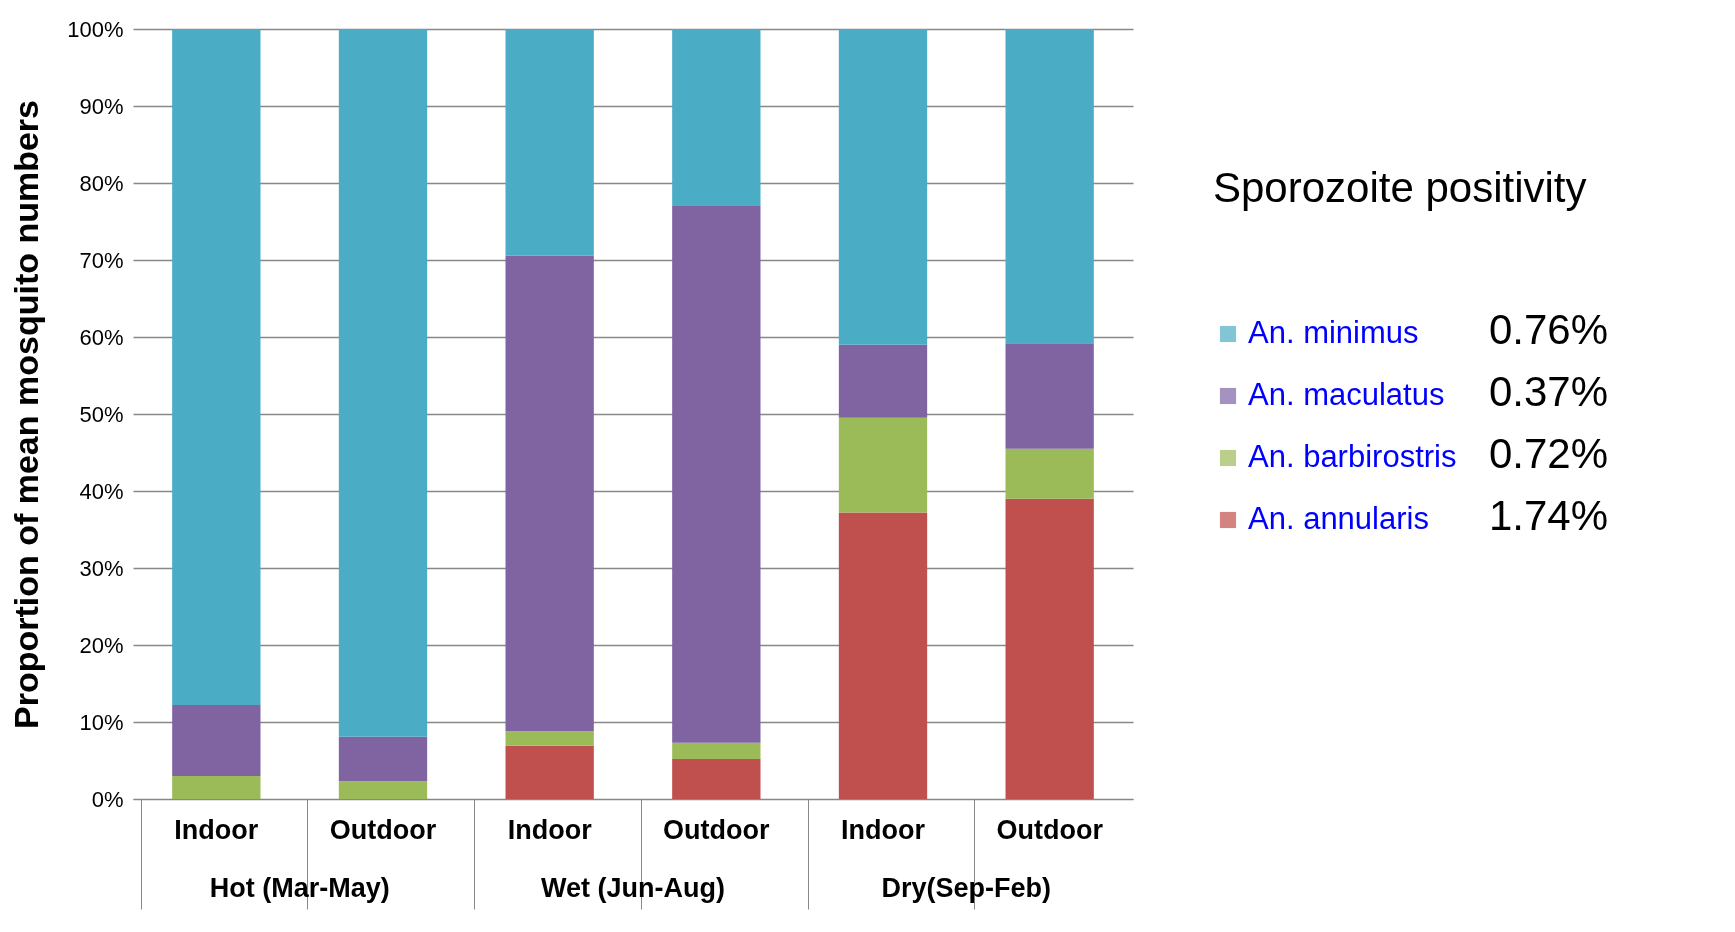  I want to click on y-axis-title: Proportion of mean mosquito numbers, so click(26, 414).